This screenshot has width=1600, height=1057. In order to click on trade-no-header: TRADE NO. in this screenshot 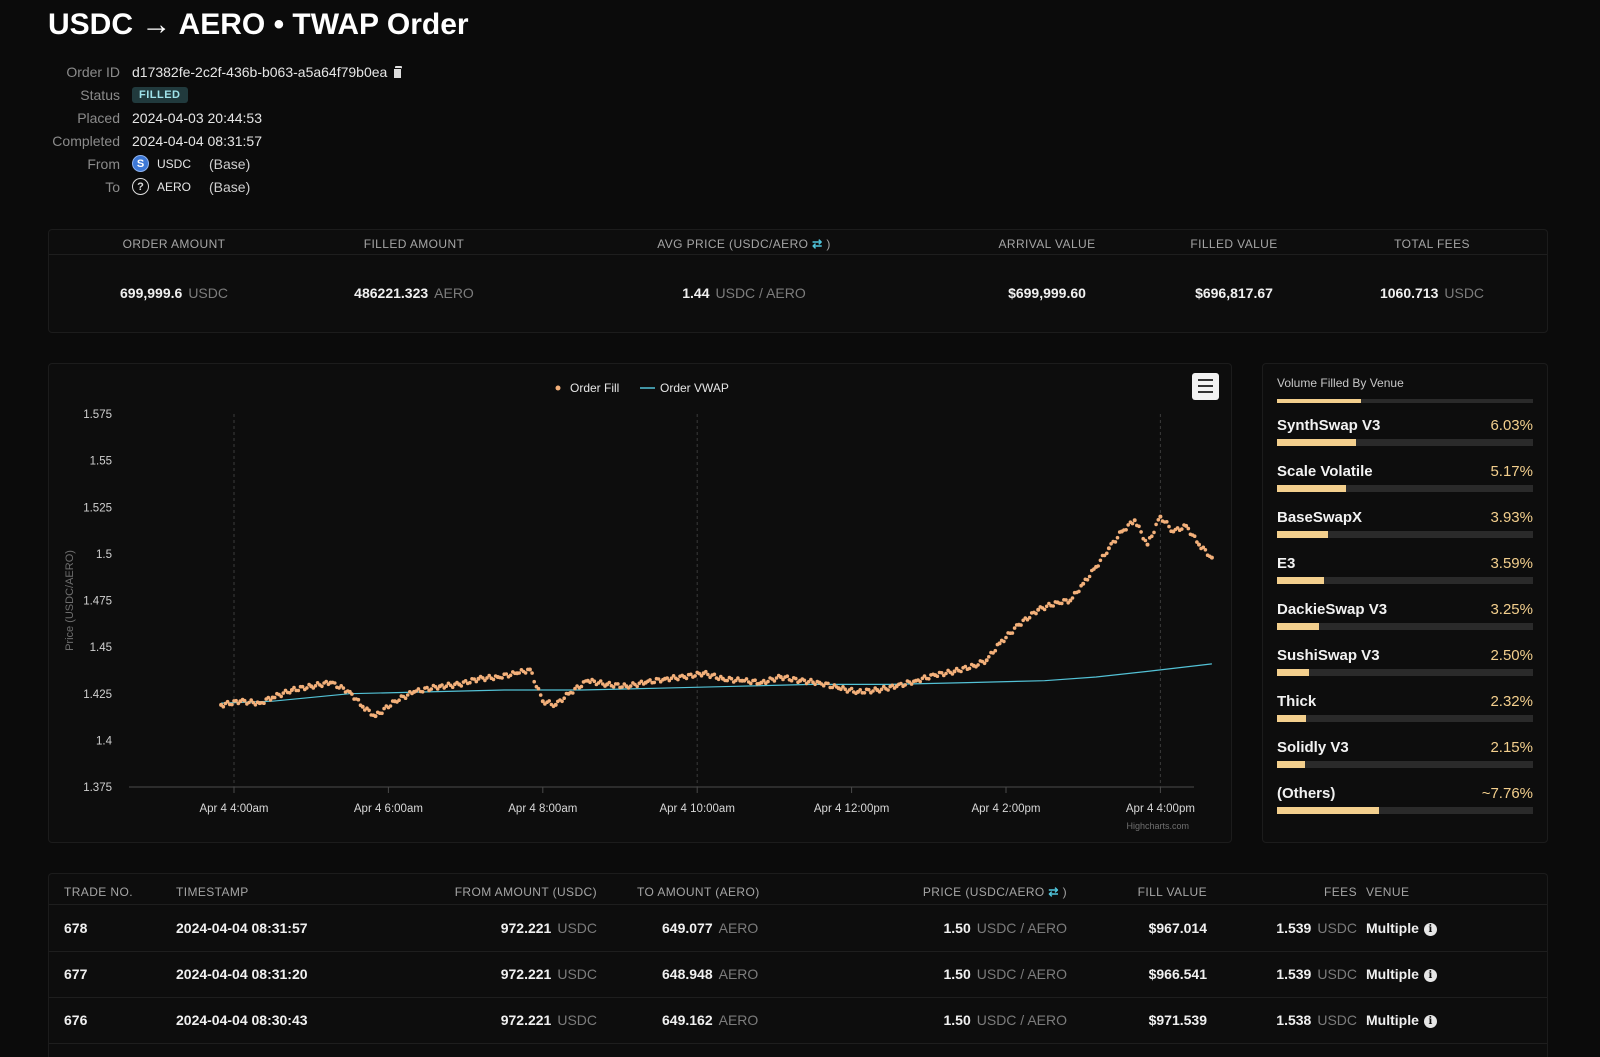, I will do `click(98, 892)`.